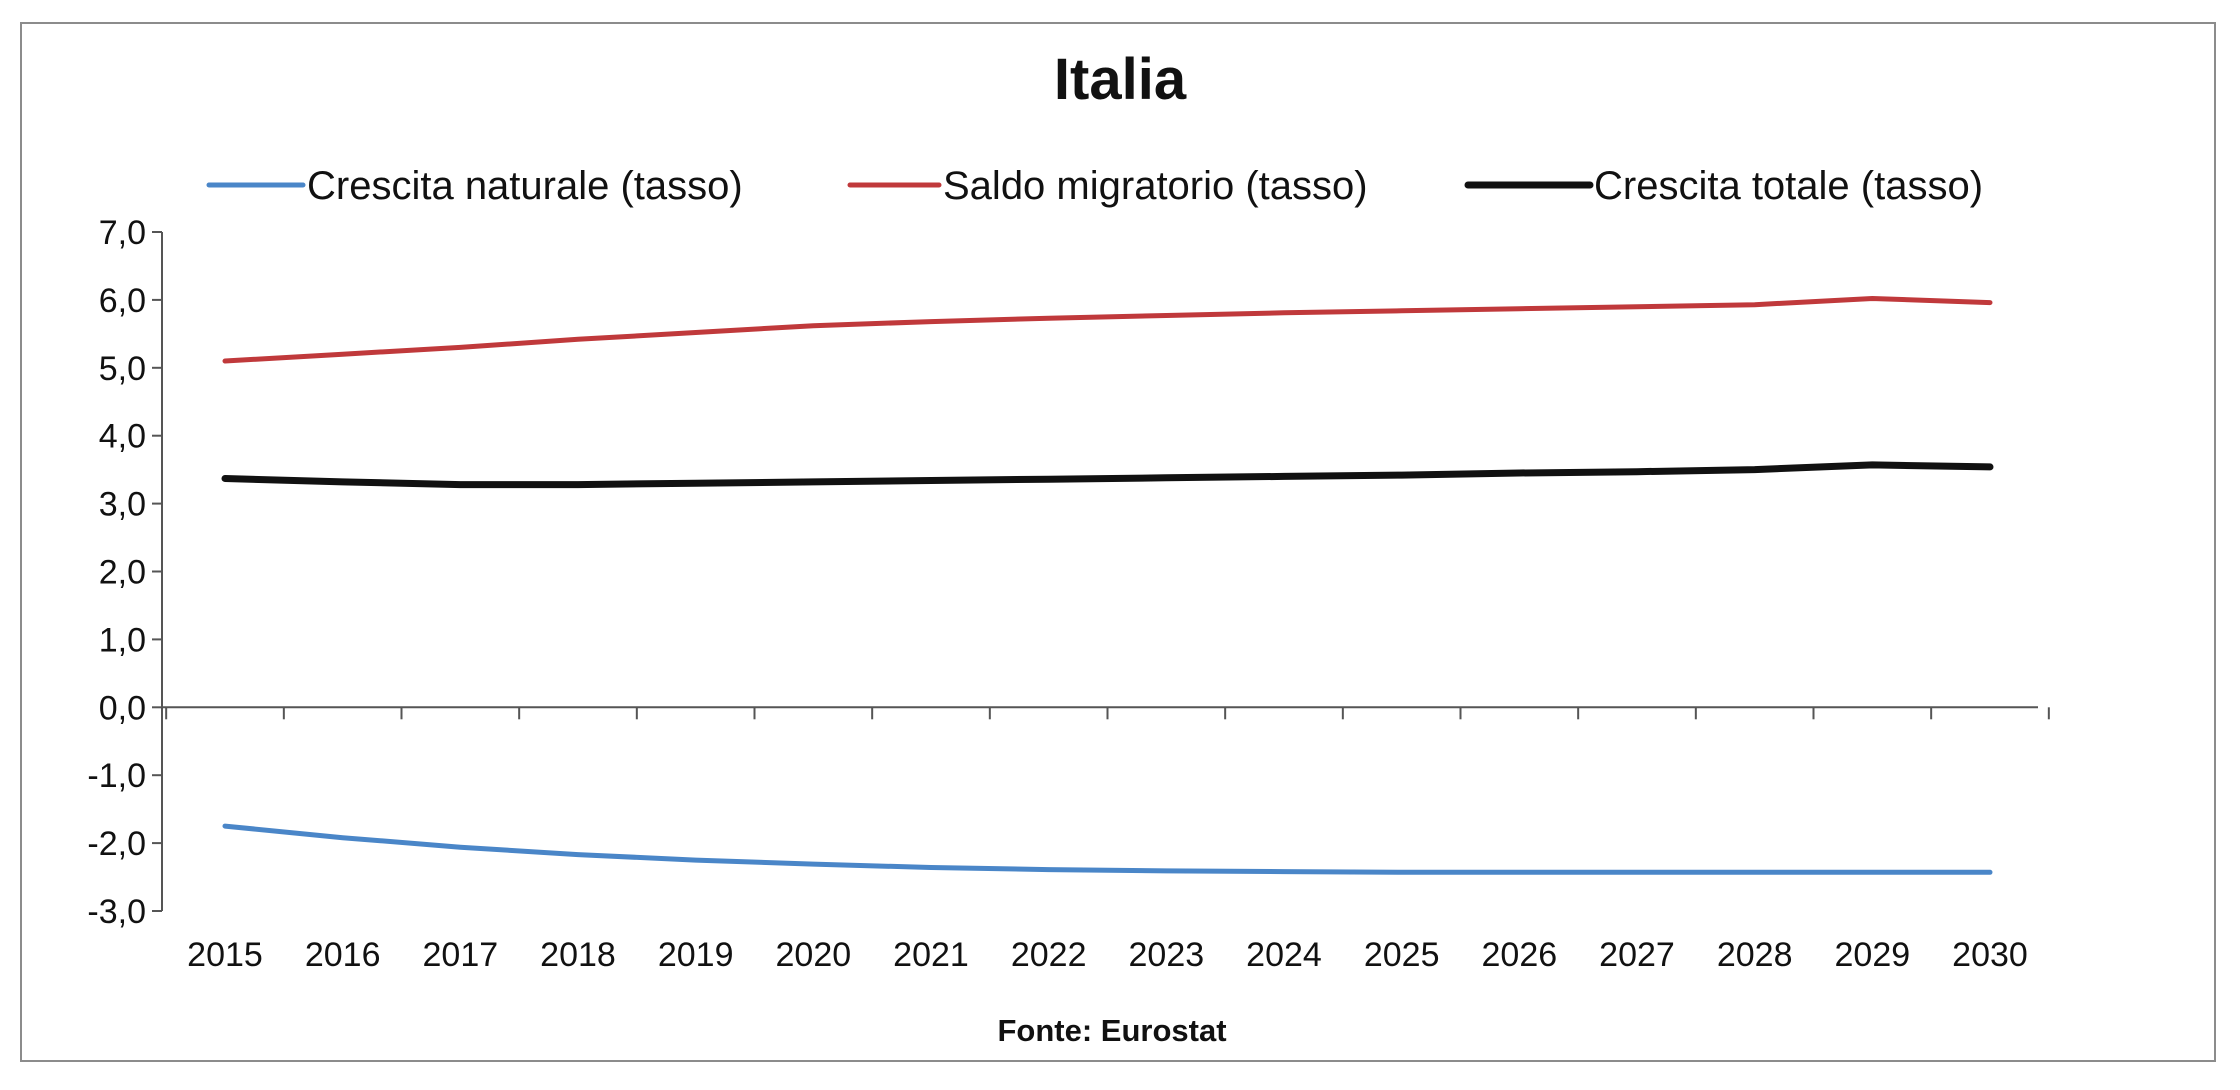  Describe the element at coordinates (116, 776) in the screenshot. I see `y-tick-label: -1,0` at that location.